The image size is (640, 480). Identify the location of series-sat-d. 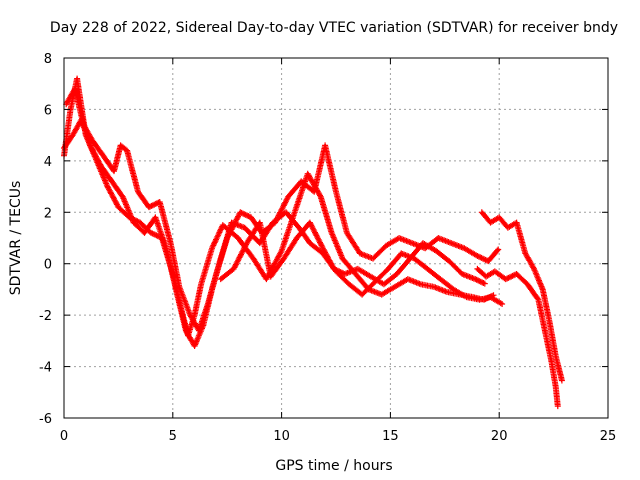
(352, 253).